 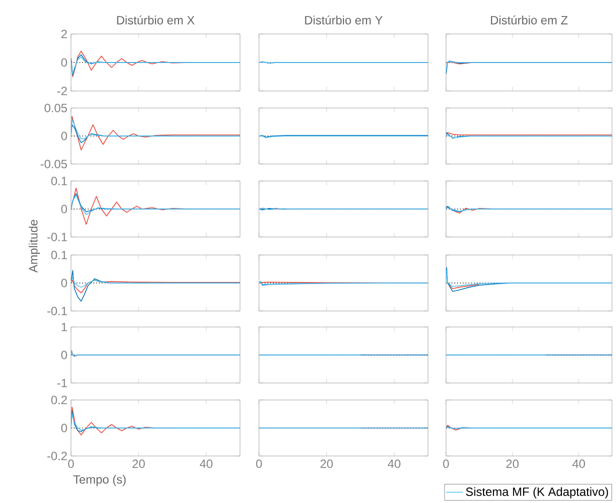 What do you see at coordinates (156, 20) in the screenshot?
I see `chart-title: Distúrbio em X` at bounding box center [156, 20].